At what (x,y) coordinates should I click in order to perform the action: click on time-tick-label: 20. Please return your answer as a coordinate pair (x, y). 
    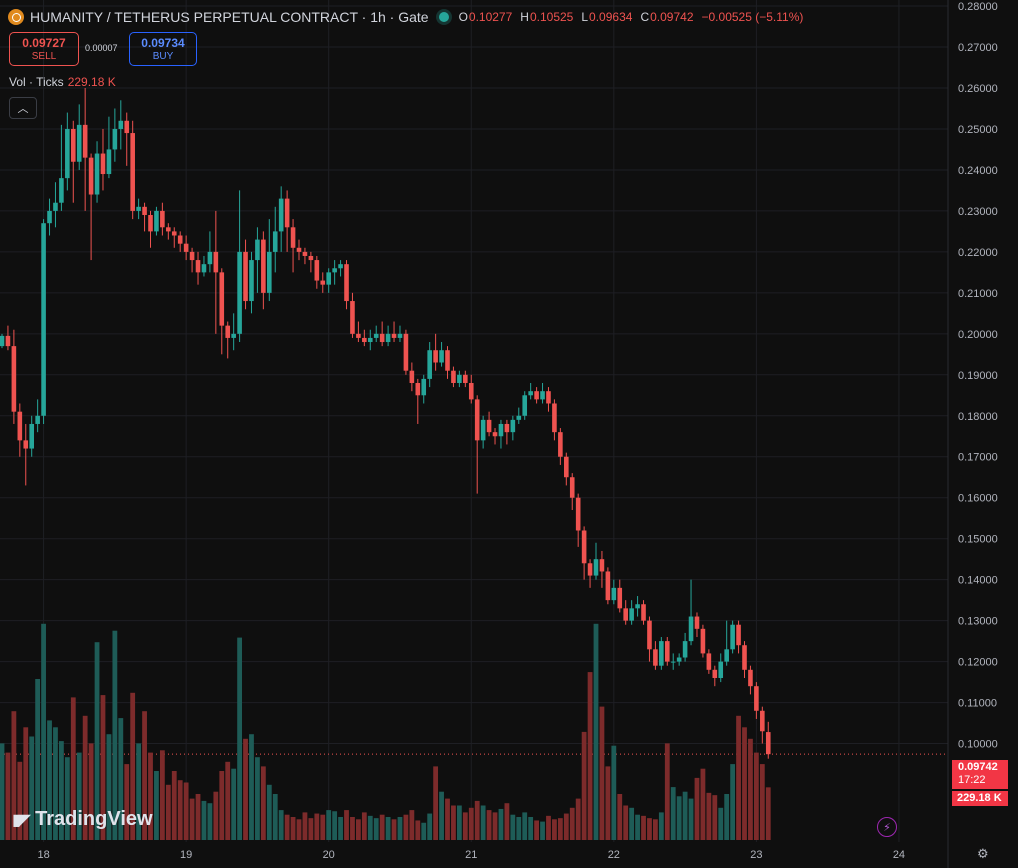
    Looking at the image, I should click on (329, 855).